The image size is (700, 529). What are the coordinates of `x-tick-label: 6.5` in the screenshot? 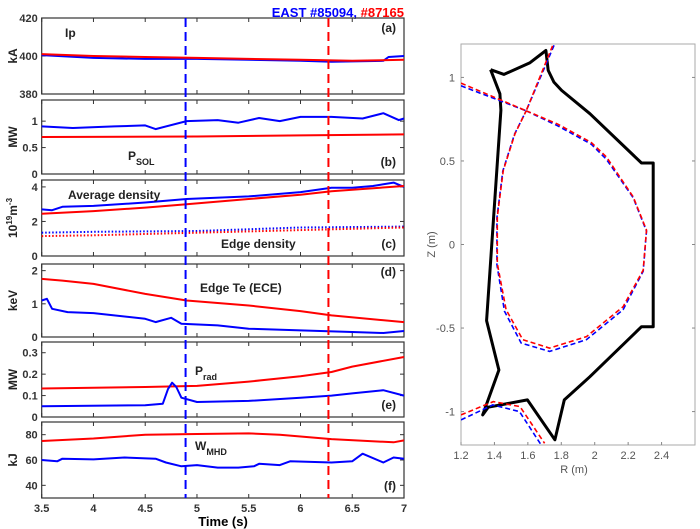 It's located at (352, 509).